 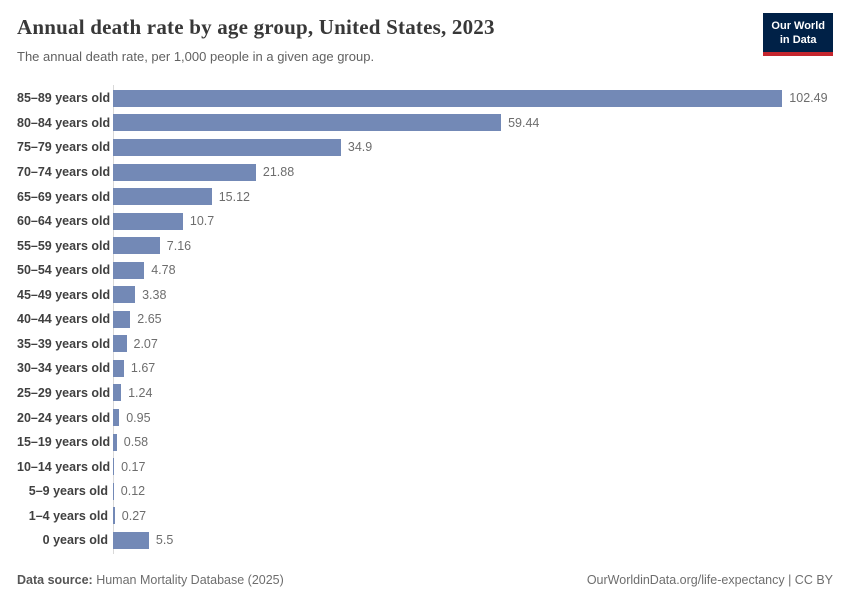 I want to click on bar-row: 5–9 years old 0.12, so click(x=425, y=491).